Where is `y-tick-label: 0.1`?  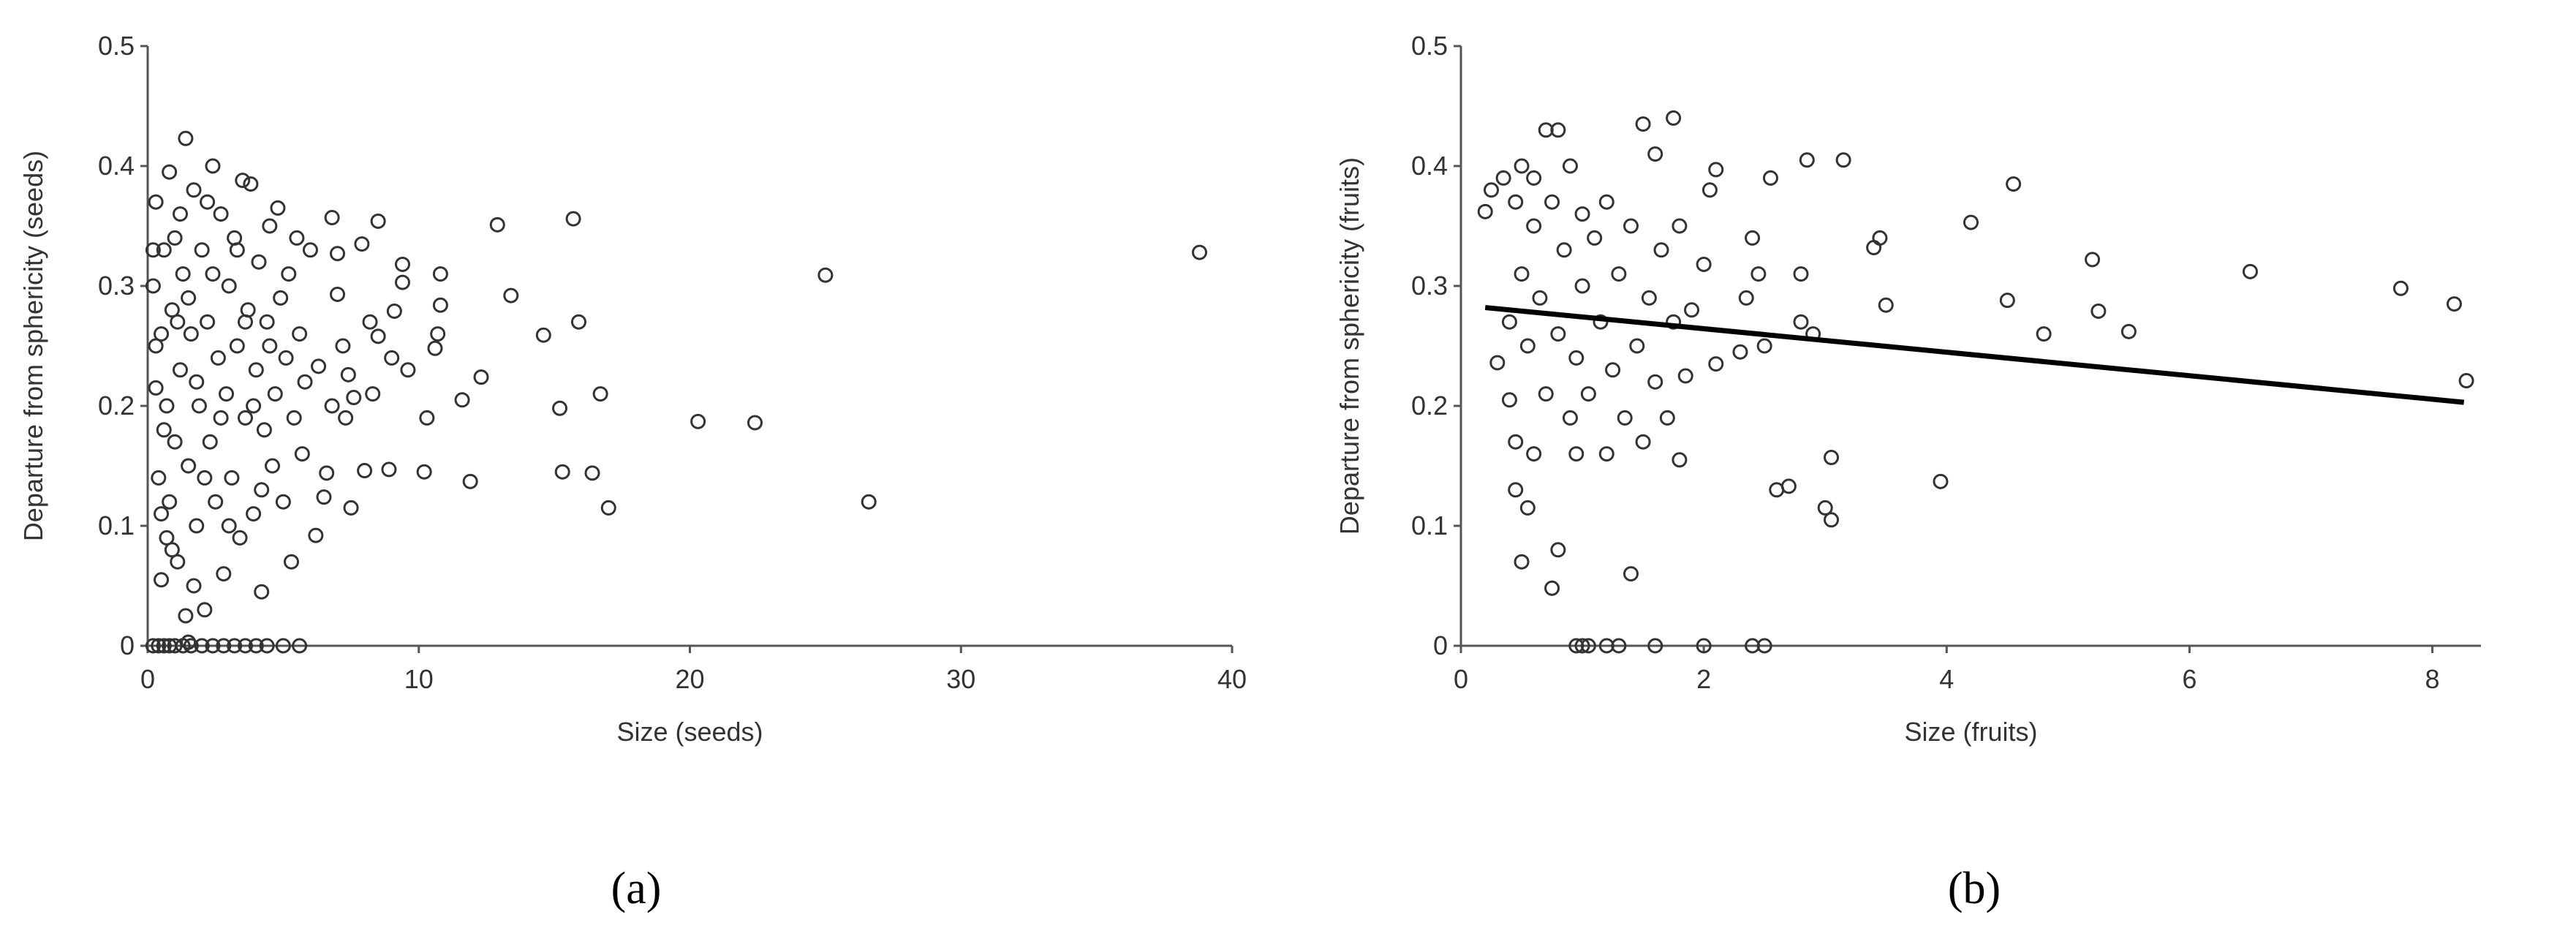
y-tick-label: 0.1 is located at coordinates (116, 525).